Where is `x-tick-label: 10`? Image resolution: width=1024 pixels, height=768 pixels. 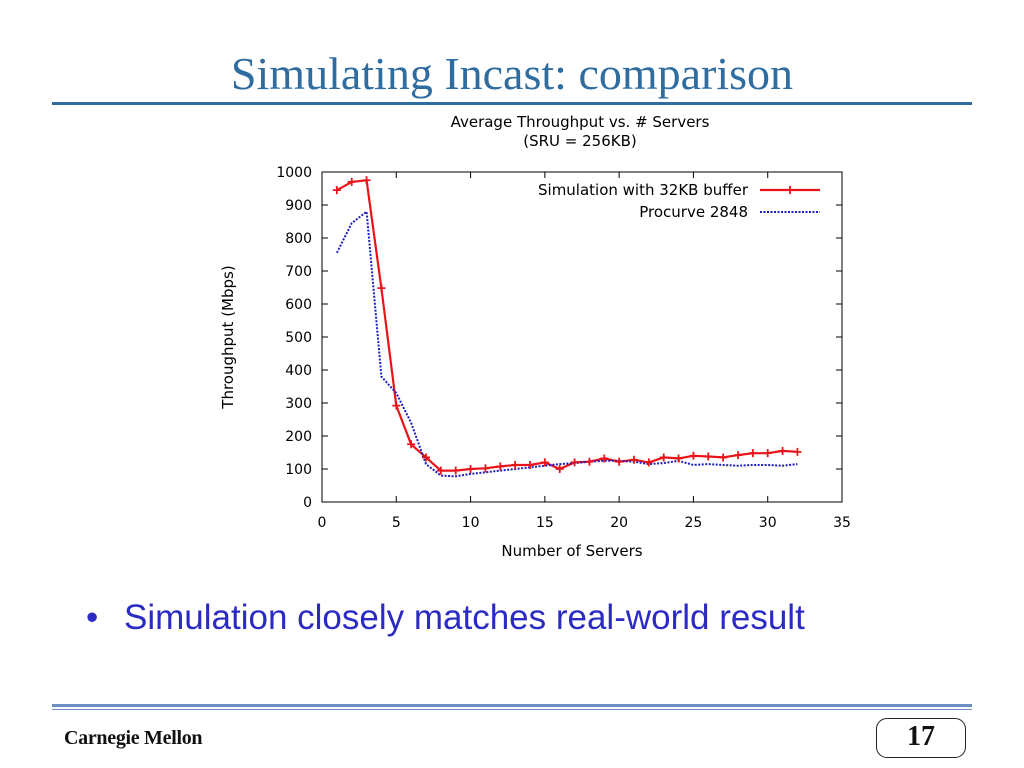 x-tick-label: 10 is located at coordinates (471, 523).